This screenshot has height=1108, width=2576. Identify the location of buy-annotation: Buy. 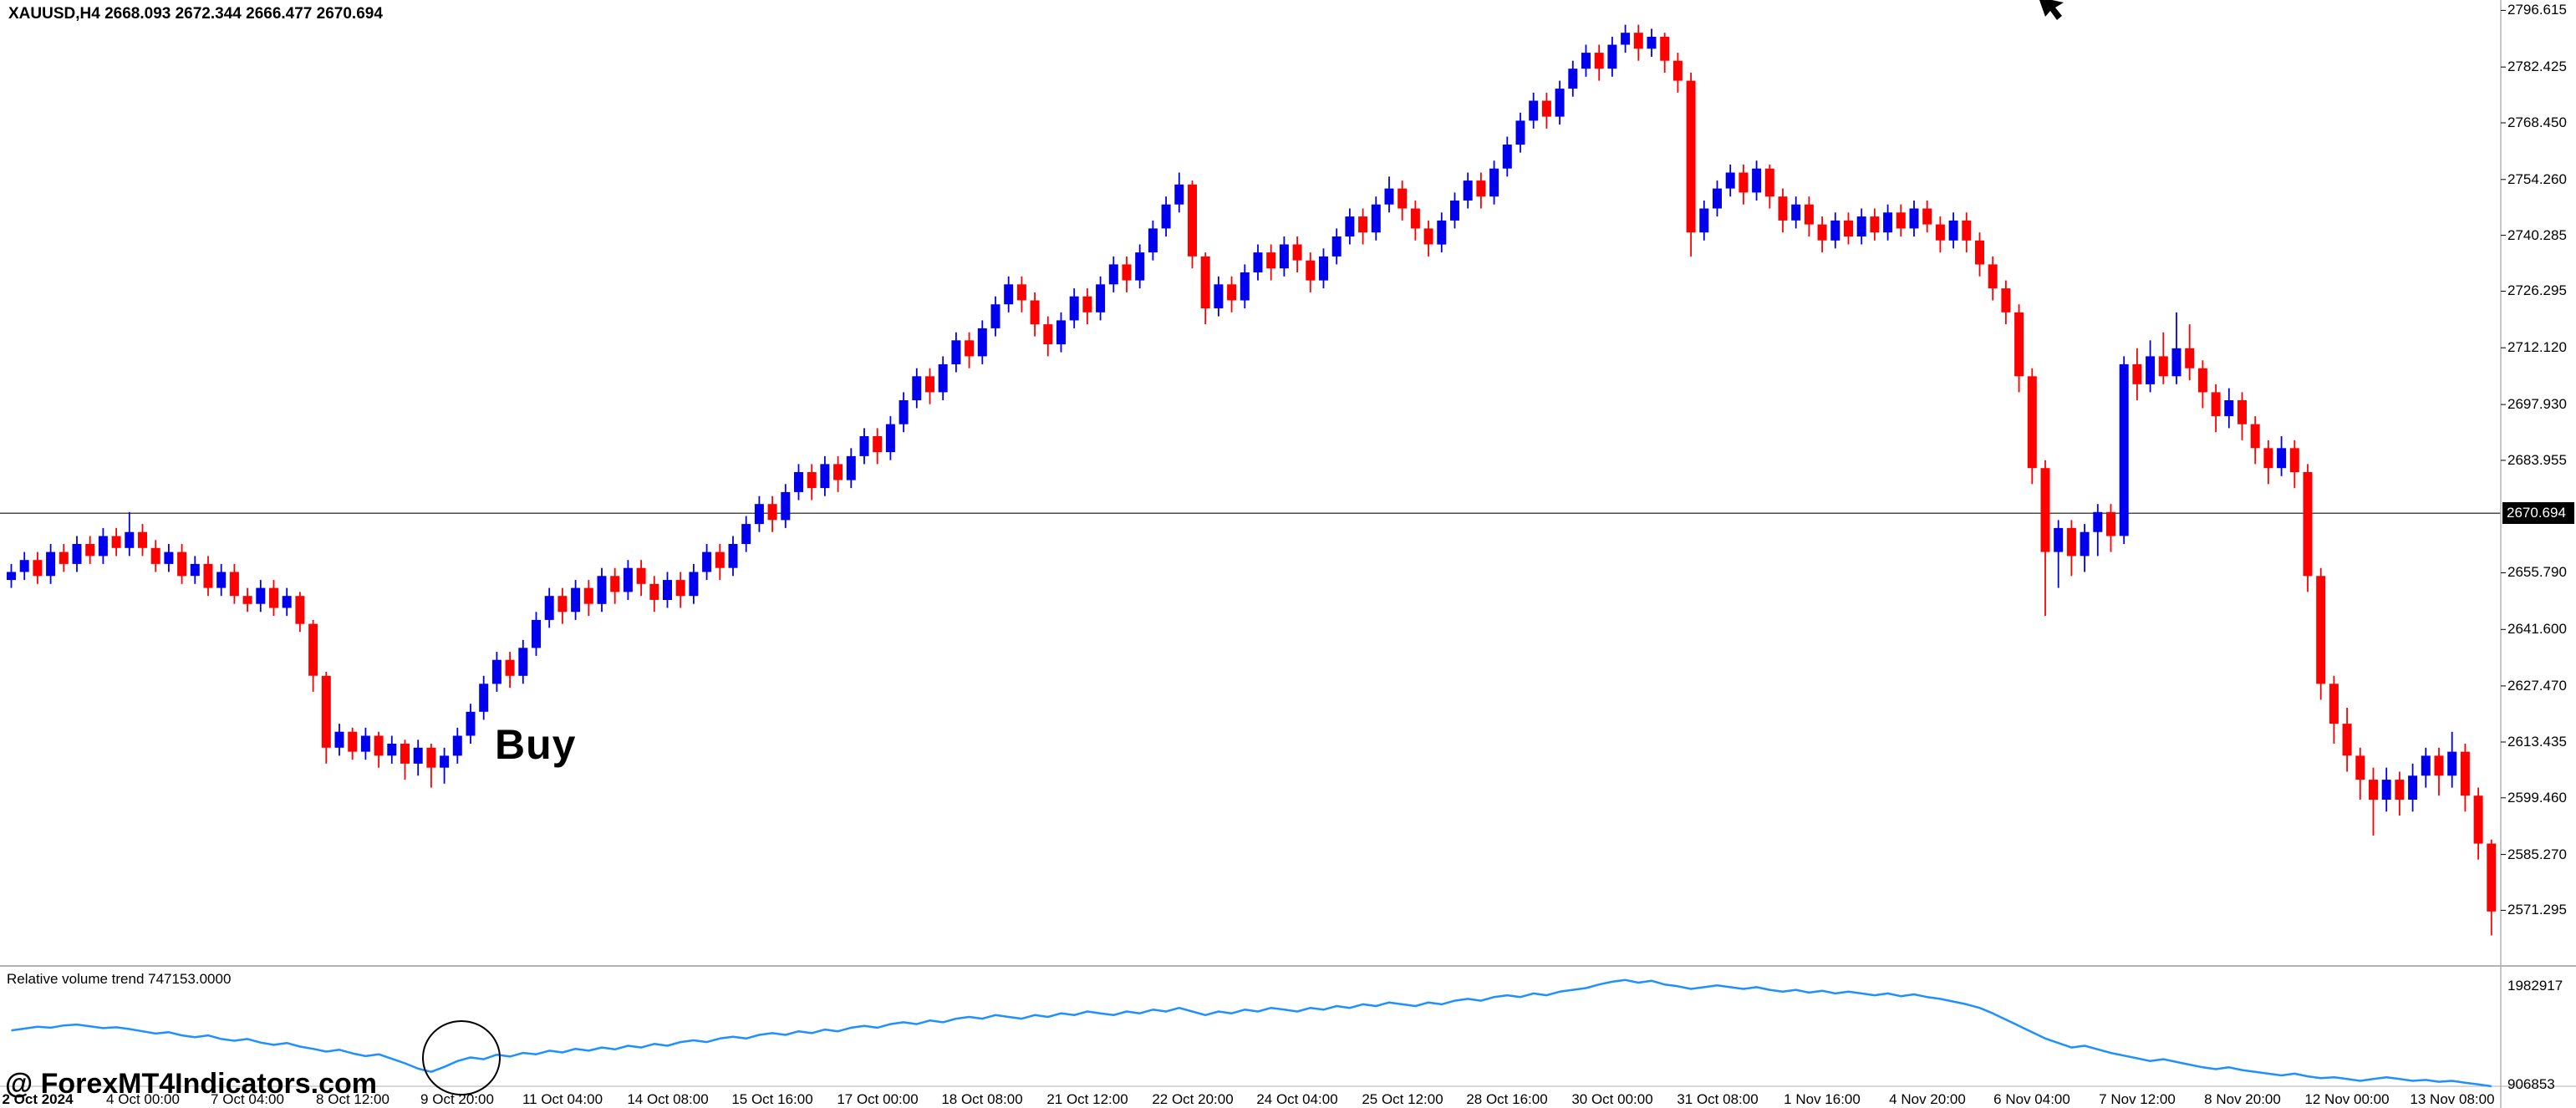
(536, 744).